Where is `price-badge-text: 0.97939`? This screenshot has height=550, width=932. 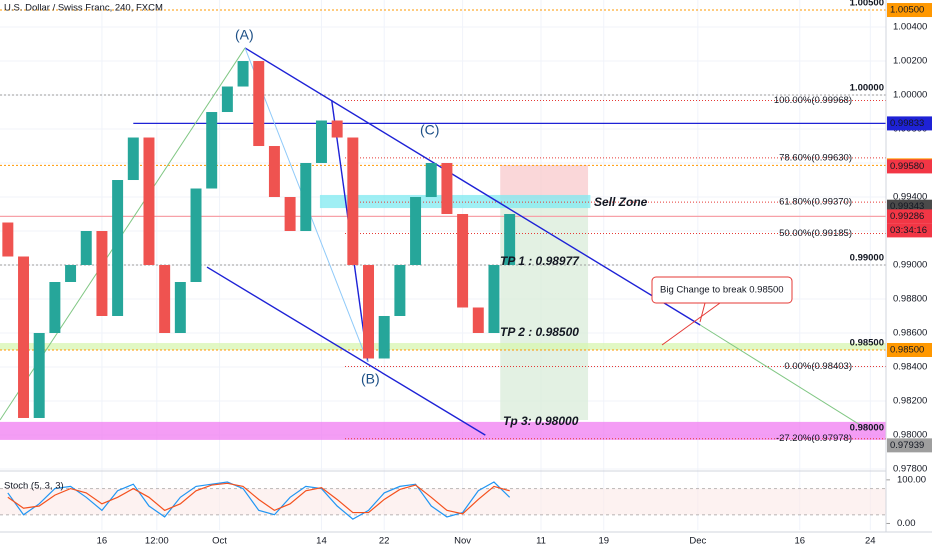 price-badge-text: 0.97939 is located at coordinates (907, 445).